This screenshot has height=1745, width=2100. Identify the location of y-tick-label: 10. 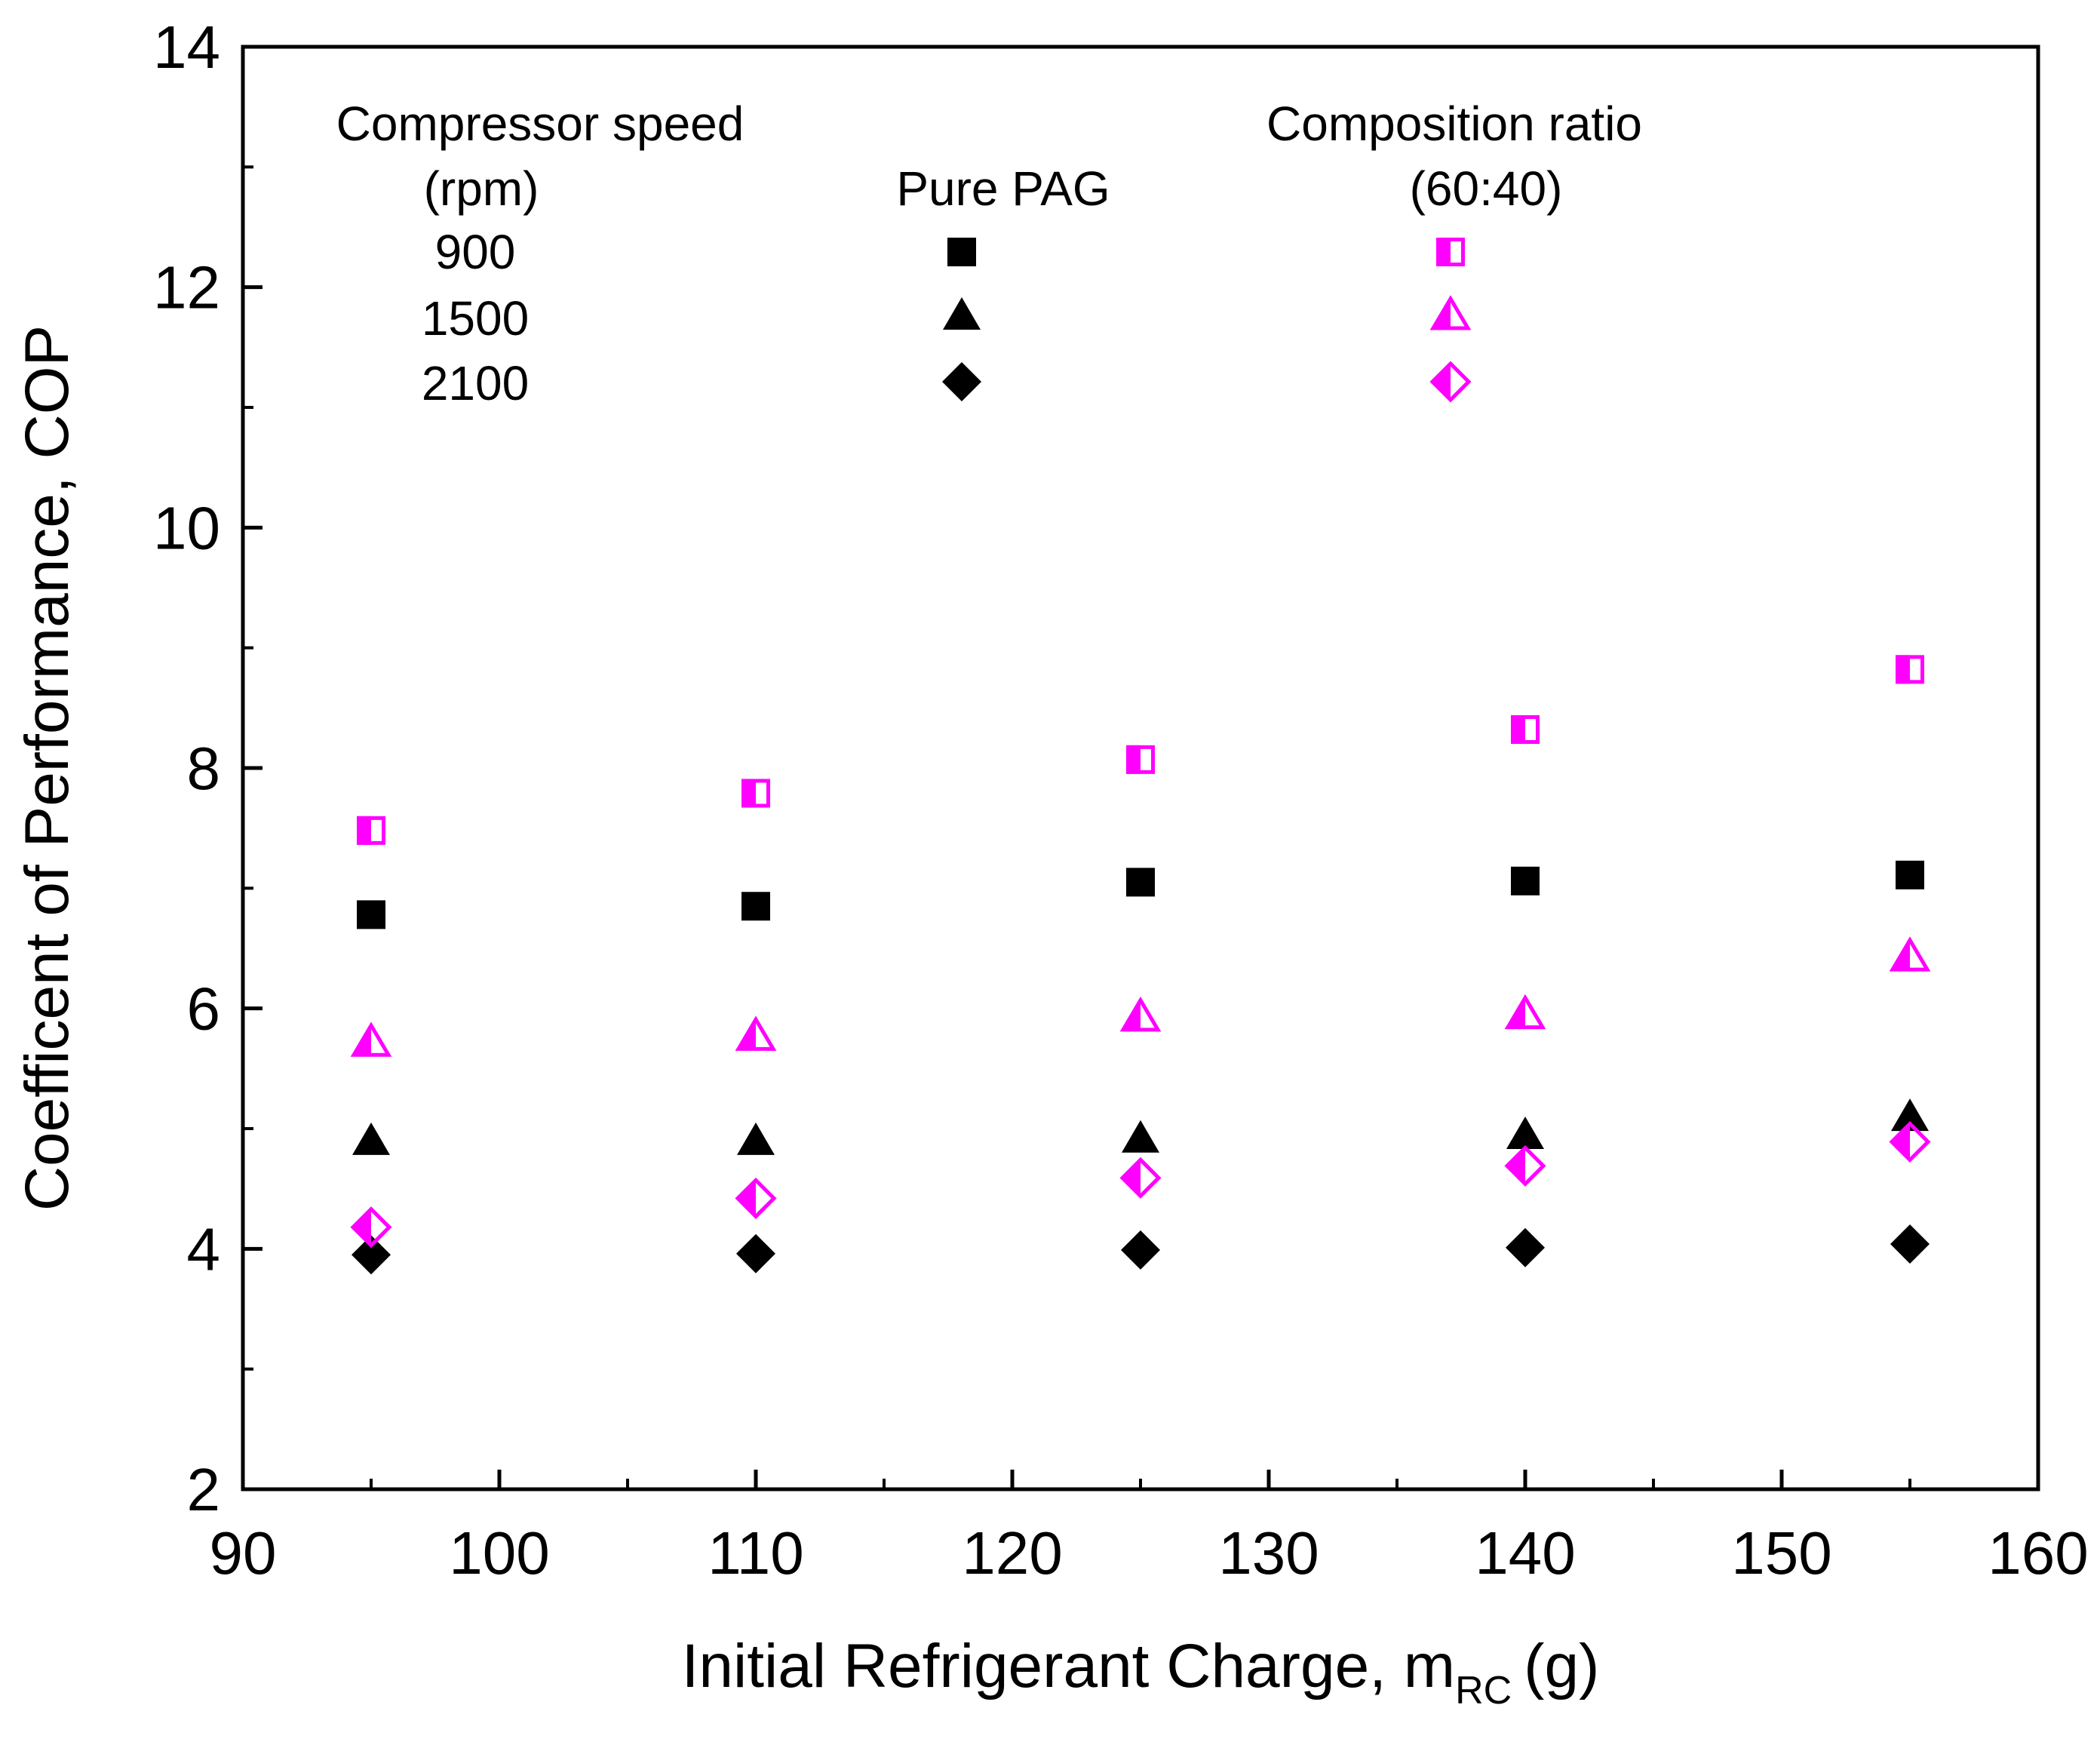
(186, 527).